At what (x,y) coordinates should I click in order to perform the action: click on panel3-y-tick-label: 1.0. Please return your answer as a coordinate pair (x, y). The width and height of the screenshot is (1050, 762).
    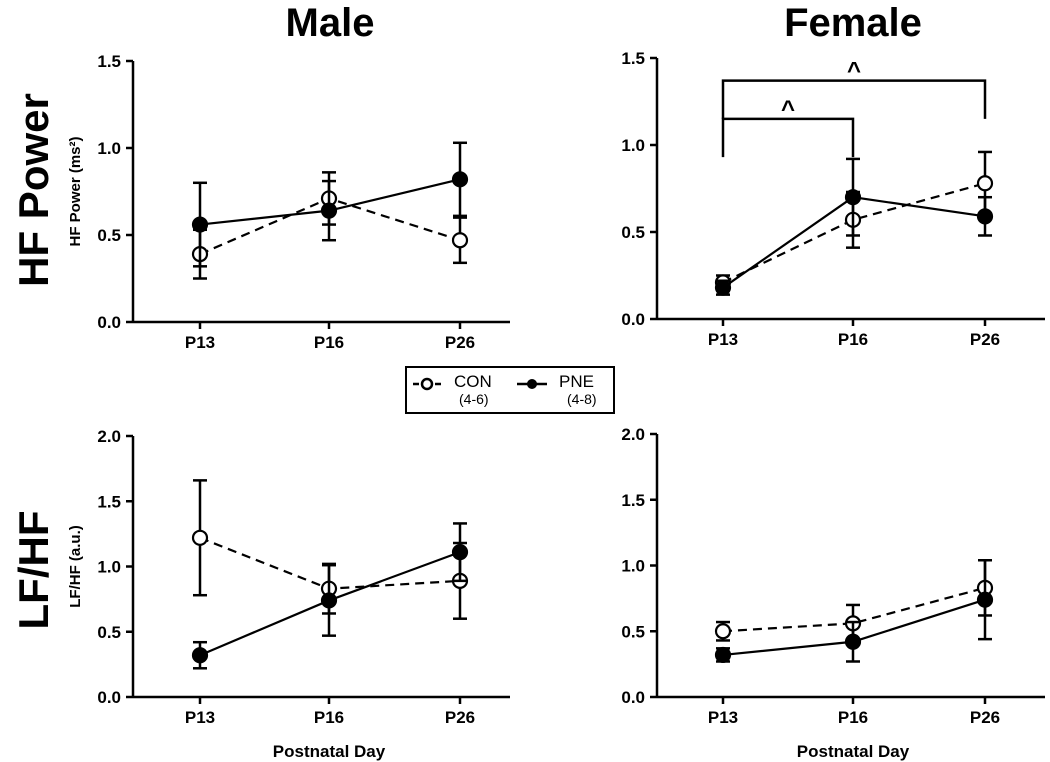
    Looking at the image, I should click on (109, 567).